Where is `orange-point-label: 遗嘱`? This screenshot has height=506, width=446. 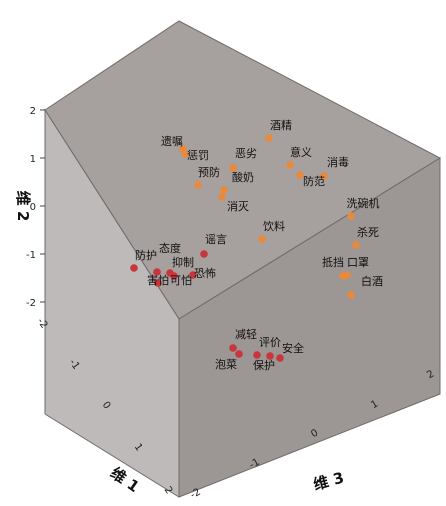
orange-point-label: 遗嘱 is located at coordinates (172, 141).